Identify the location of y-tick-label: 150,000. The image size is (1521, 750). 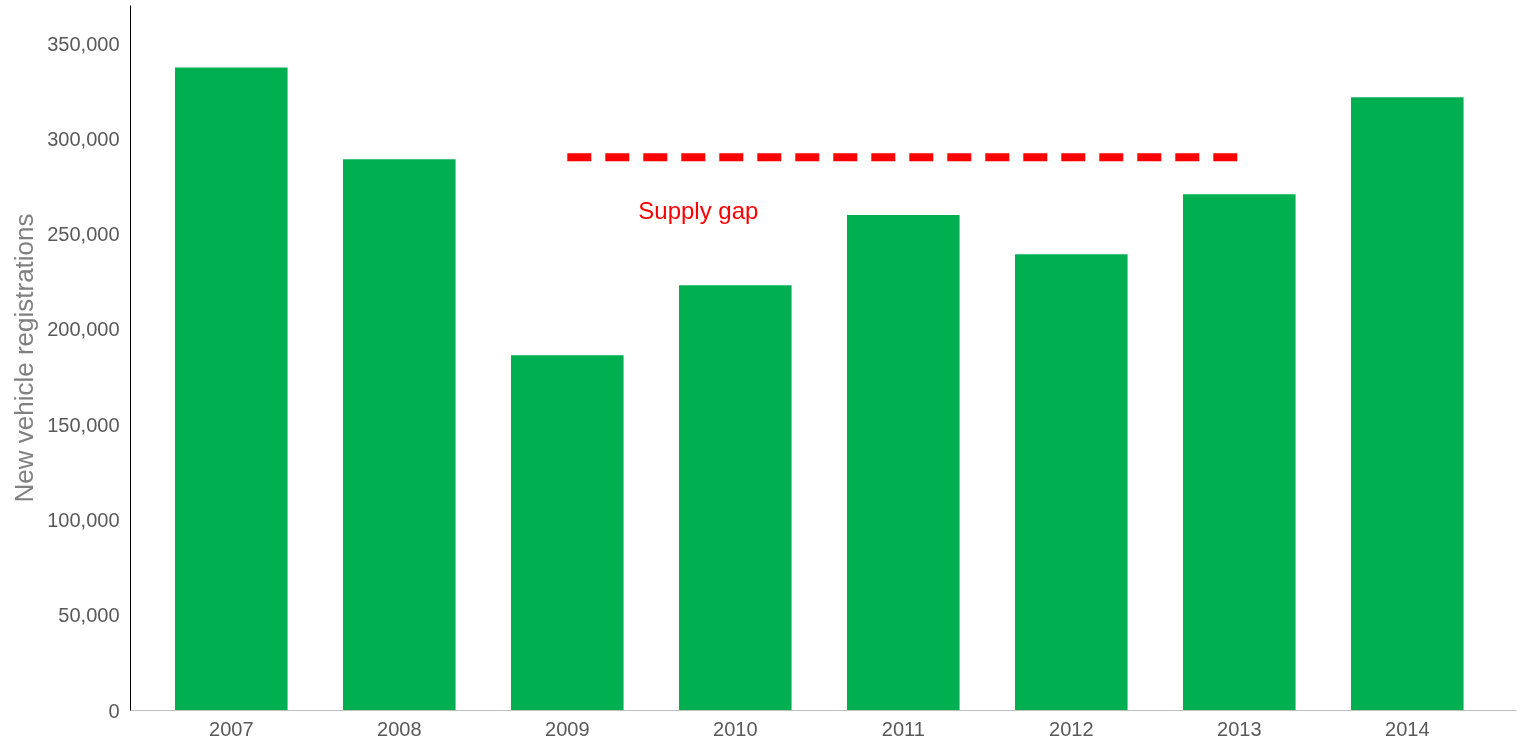
(83, 424).